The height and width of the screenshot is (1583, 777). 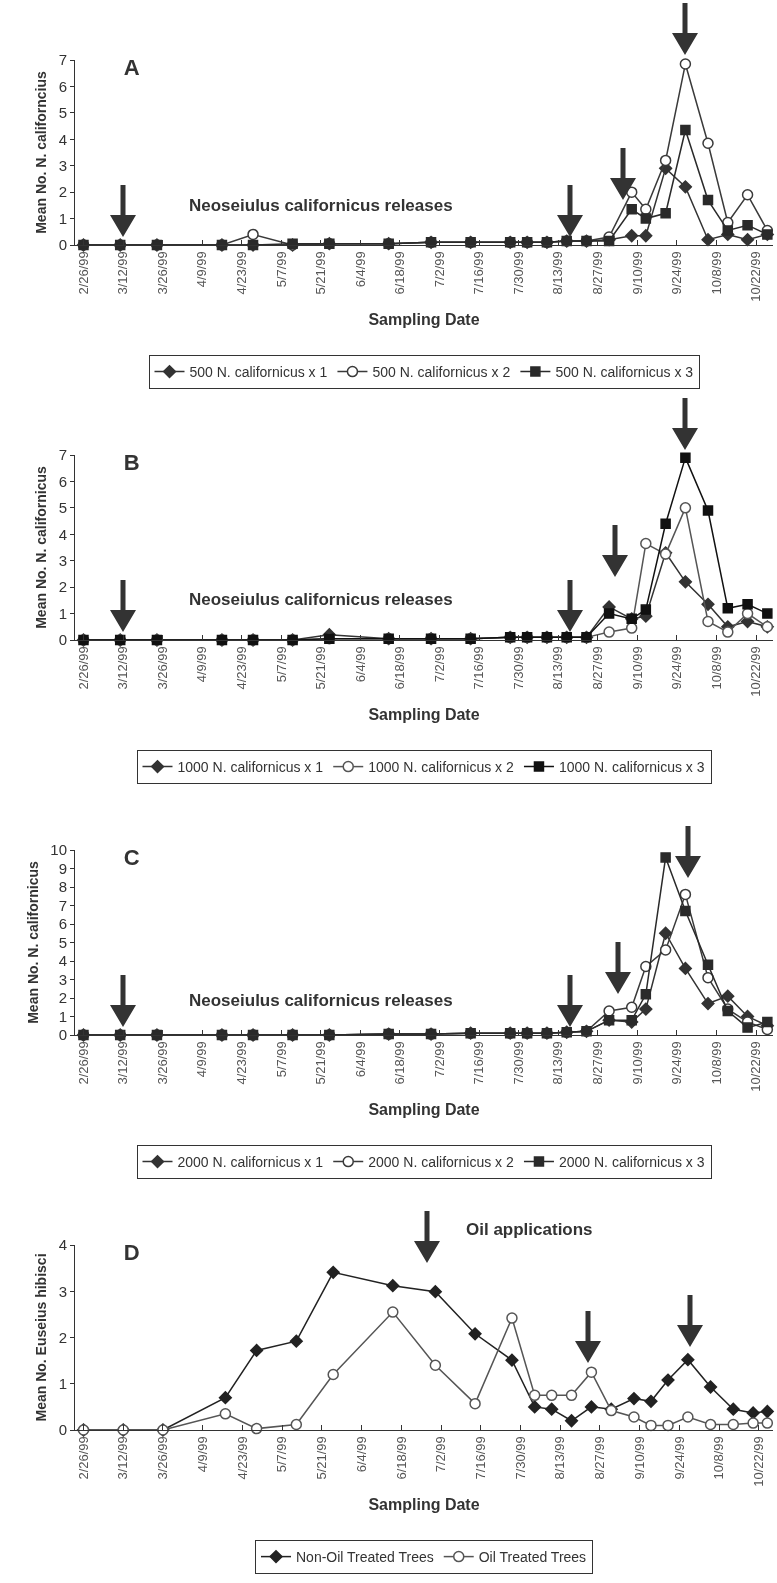 I want to click on legend-label: Oil Treated Trees, so click(x=532, y=1557).